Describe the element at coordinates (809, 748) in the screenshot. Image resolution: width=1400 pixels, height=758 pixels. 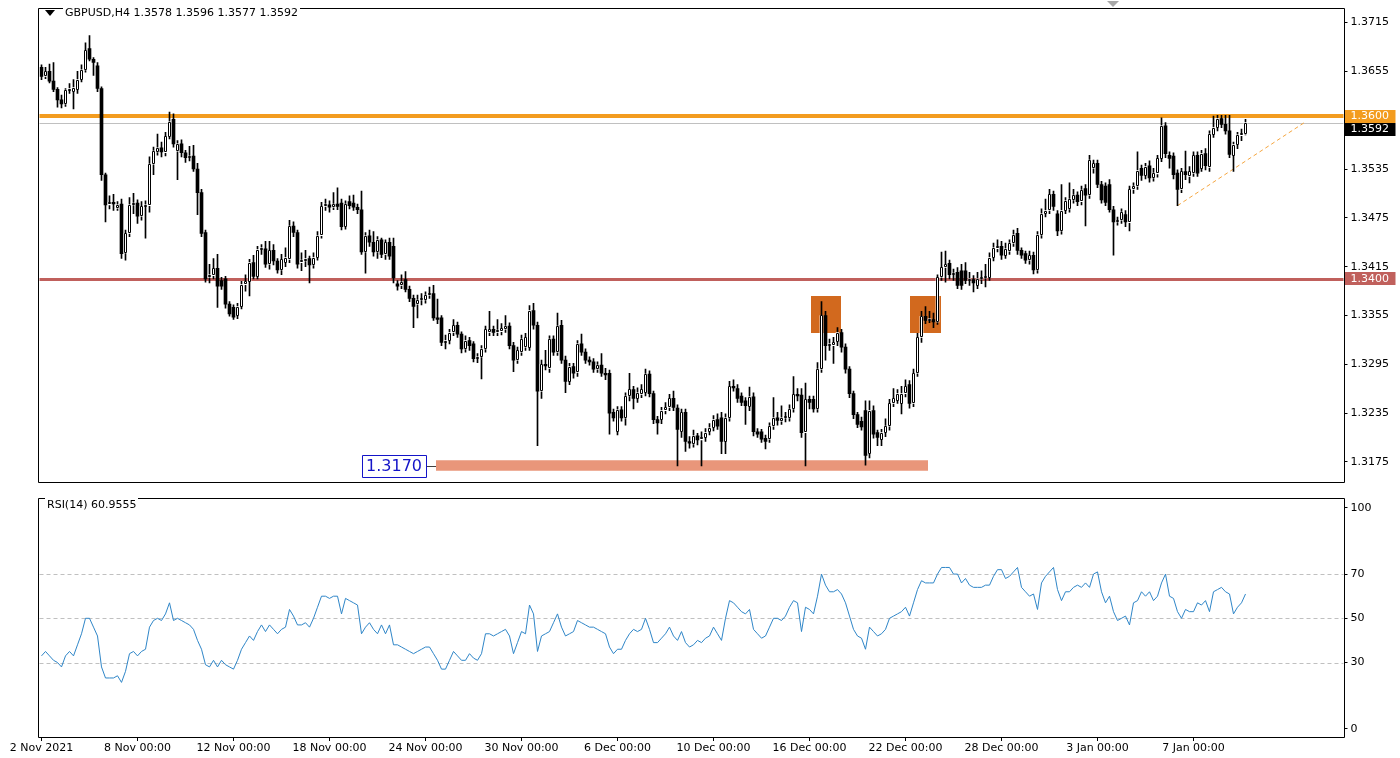
I see `x-tick-label: 16 Dec 00:00` at that location.